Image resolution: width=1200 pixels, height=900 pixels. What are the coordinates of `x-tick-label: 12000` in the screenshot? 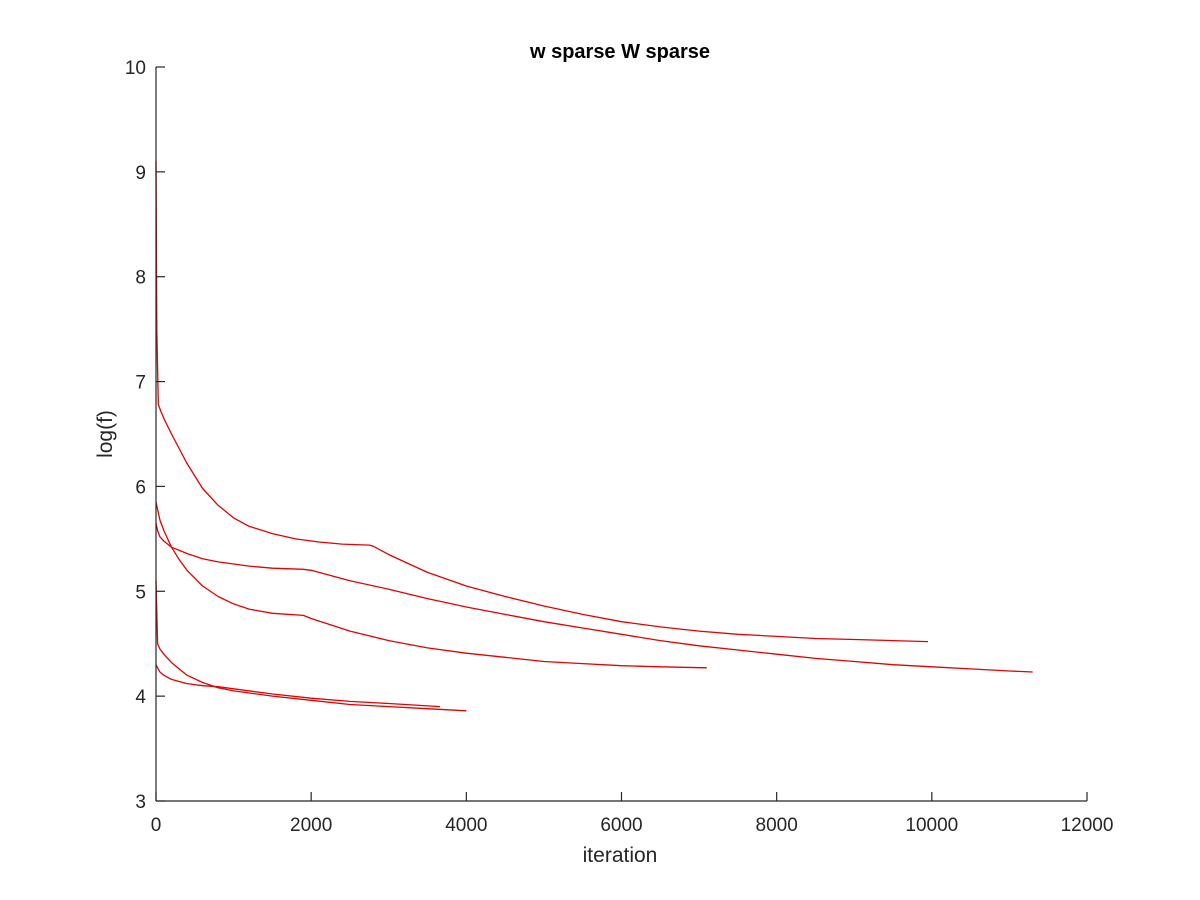 It's located at (1087, 825).